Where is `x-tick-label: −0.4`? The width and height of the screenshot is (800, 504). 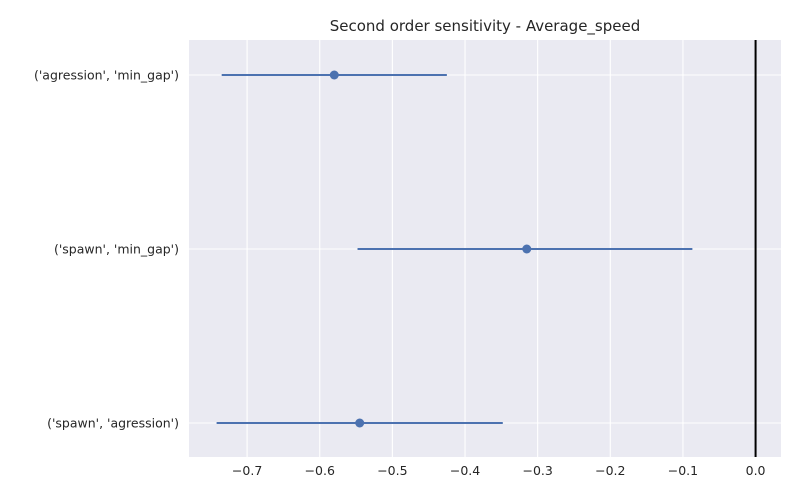
x-tick-label: −0.4 is located at coordinates (465, 470).